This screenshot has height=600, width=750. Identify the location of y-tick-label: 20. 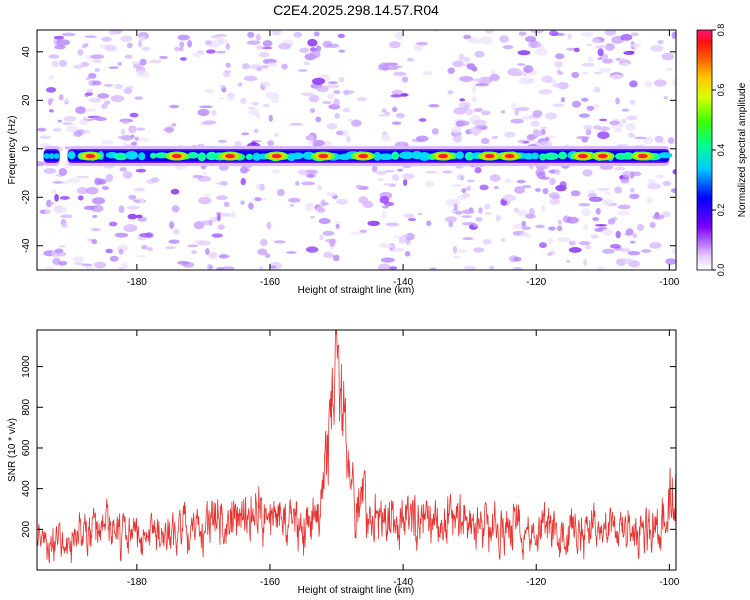
(26, 100).